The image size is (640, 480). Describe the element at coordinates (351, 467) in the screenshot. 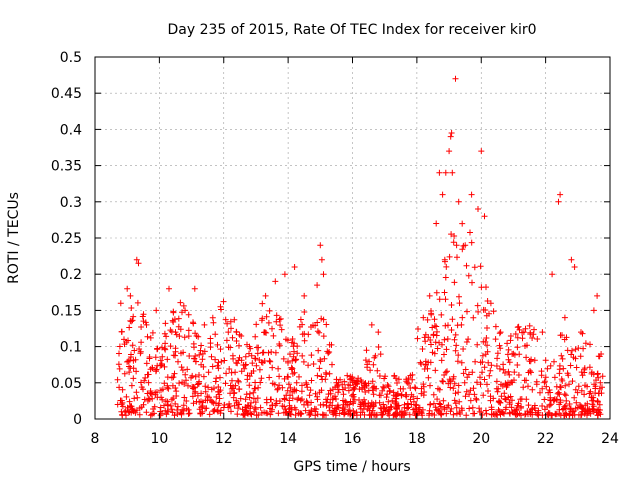

I see `x-axis-label: GPS time / hours` at that location.